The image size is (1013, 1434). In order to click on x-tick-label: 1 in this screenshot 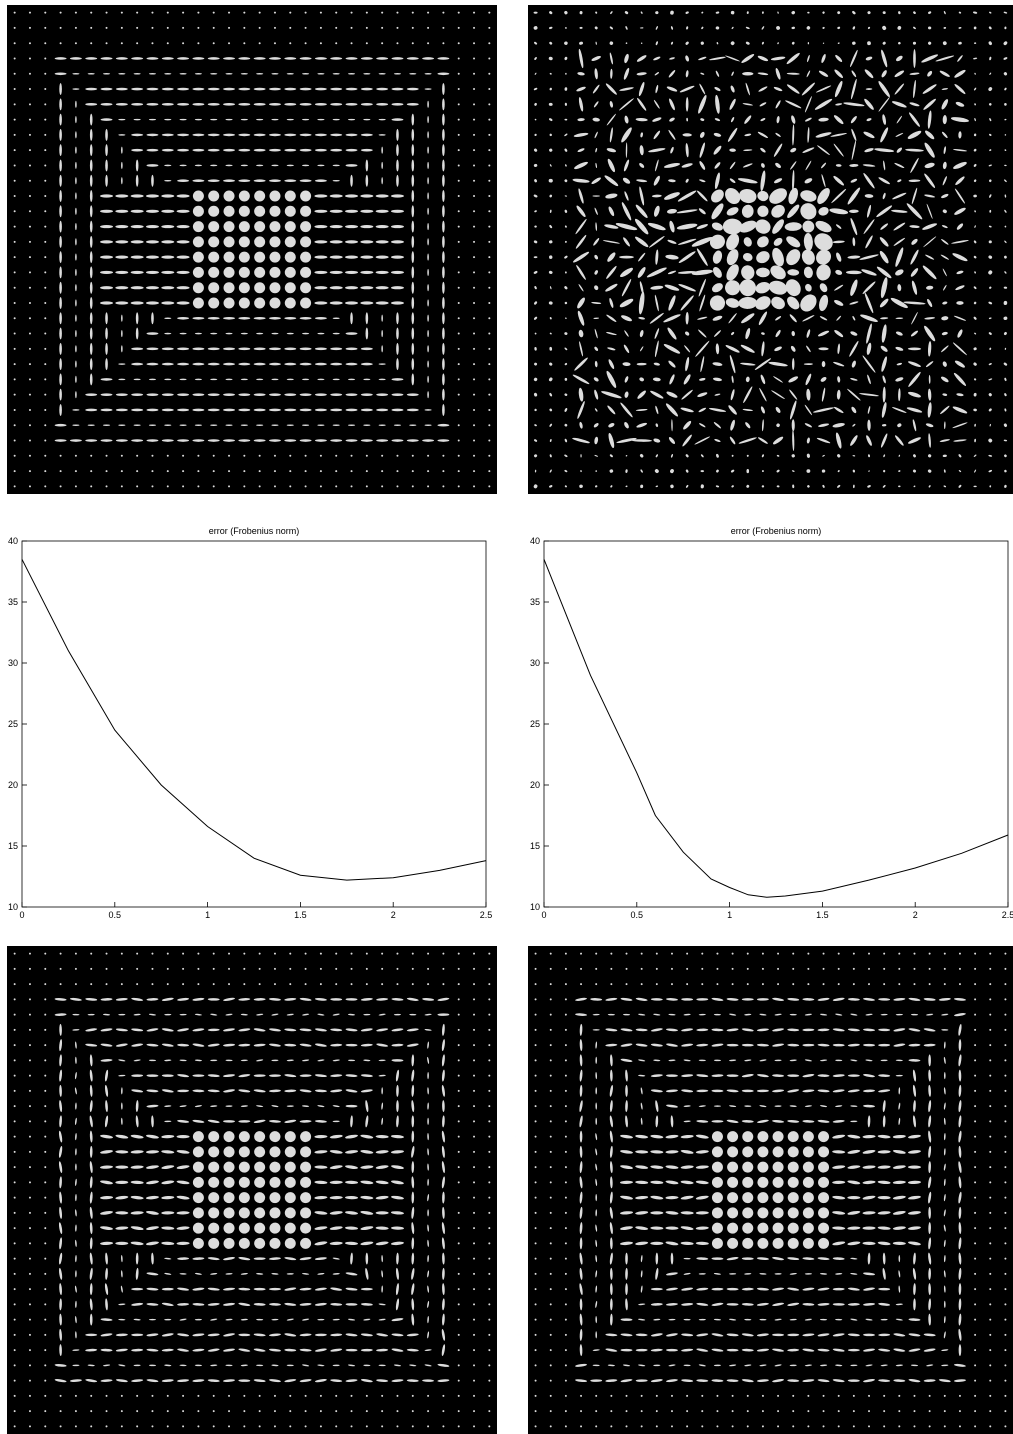, I will do `click(207, 915)`.